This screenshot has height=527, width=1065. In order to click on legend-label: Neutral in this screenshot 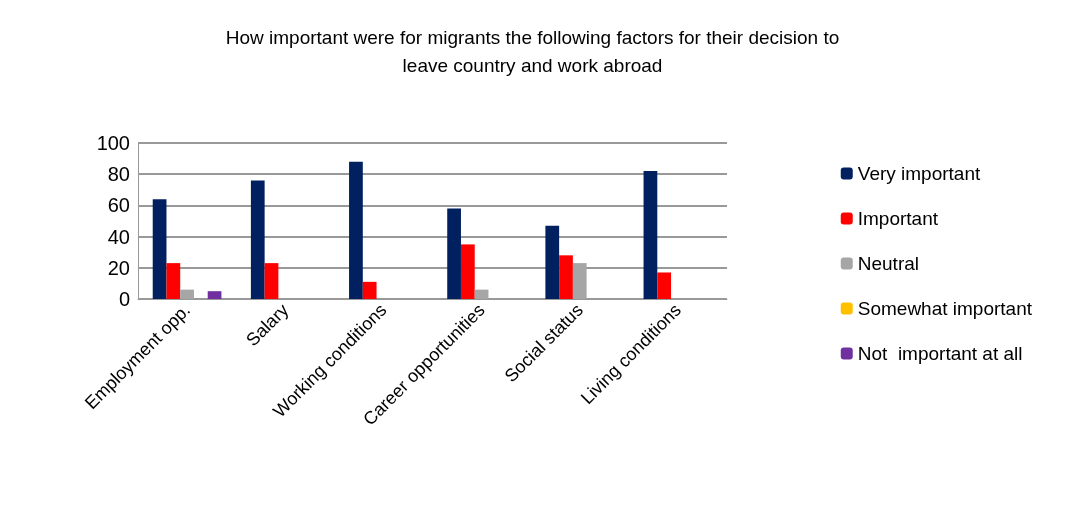, I will do `click(888, 263)`.